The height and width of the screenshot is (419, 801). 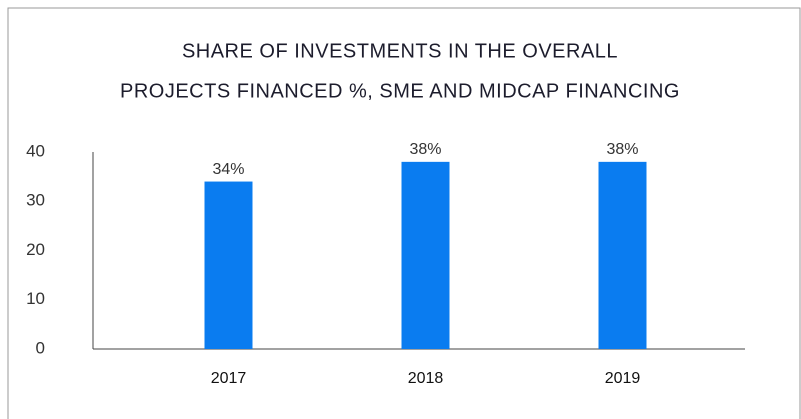 What do you see at coordinates (40, 347) in the screenshot?
I see `y-tick-label: 0` at bounding box center [40, 347].